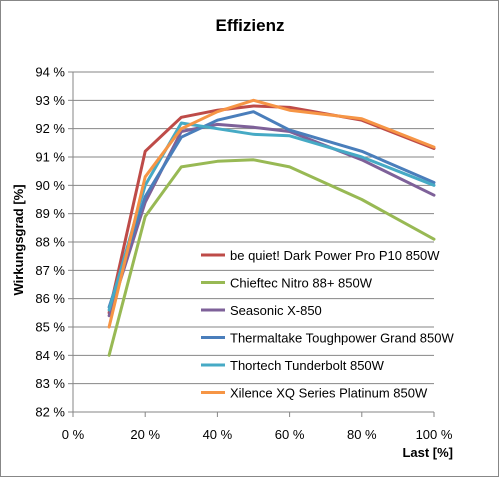 This screenshot has width=499, height=477. Describe the element at coordinates (50, 383) in the screenshot. I see `y-tick-label: 83 %` at that location.